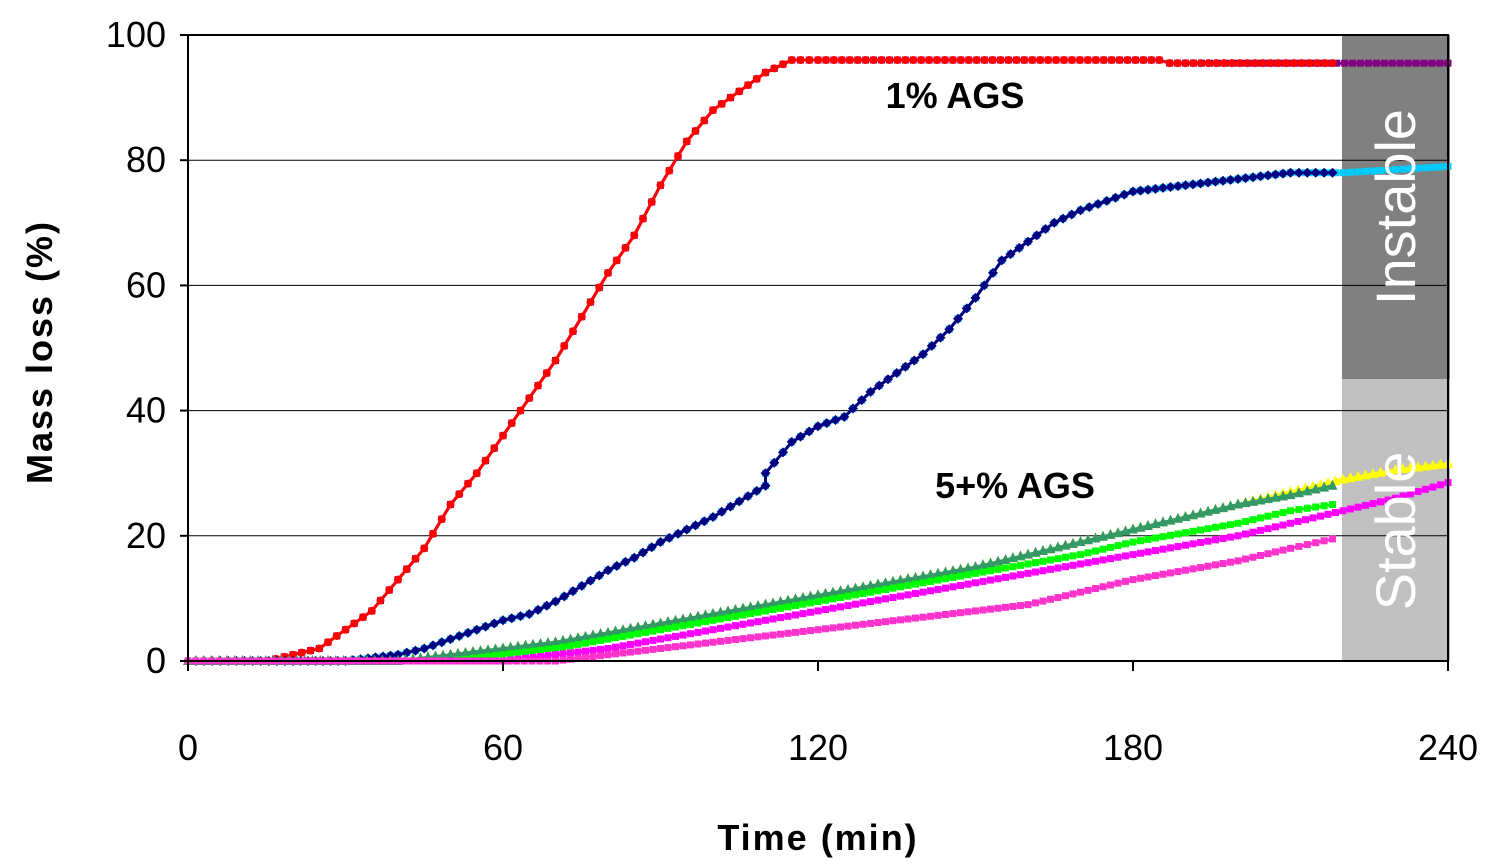 This screenshot has height=866, width=1497. What do you see at coordinates (955, 95) in the screenshot?
I see `annotation-1pct-ags: 1% AGS` at bounding box center [955, 95].